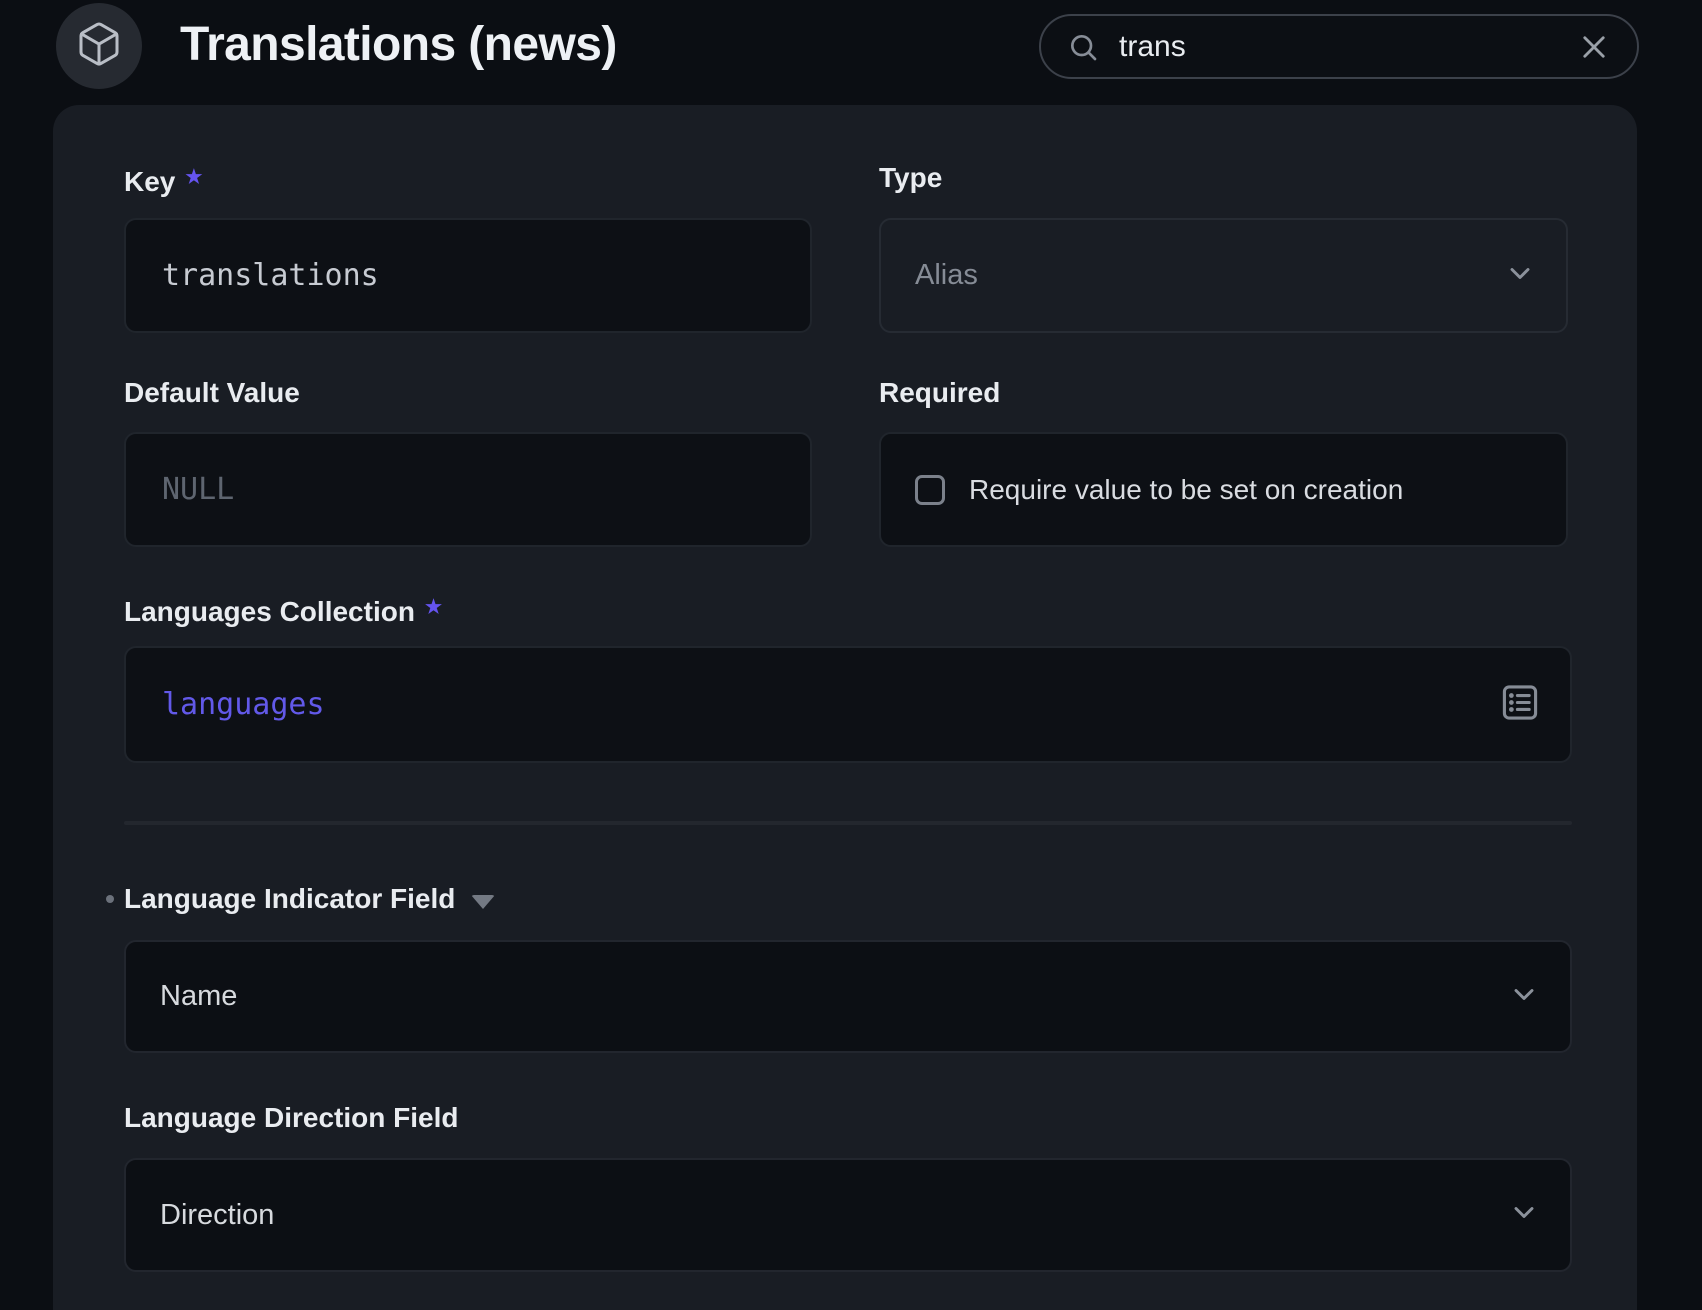  Describe the element at coordinates (212, 392) in the screenshot. I see `default-value-label: Default Value` at that location.